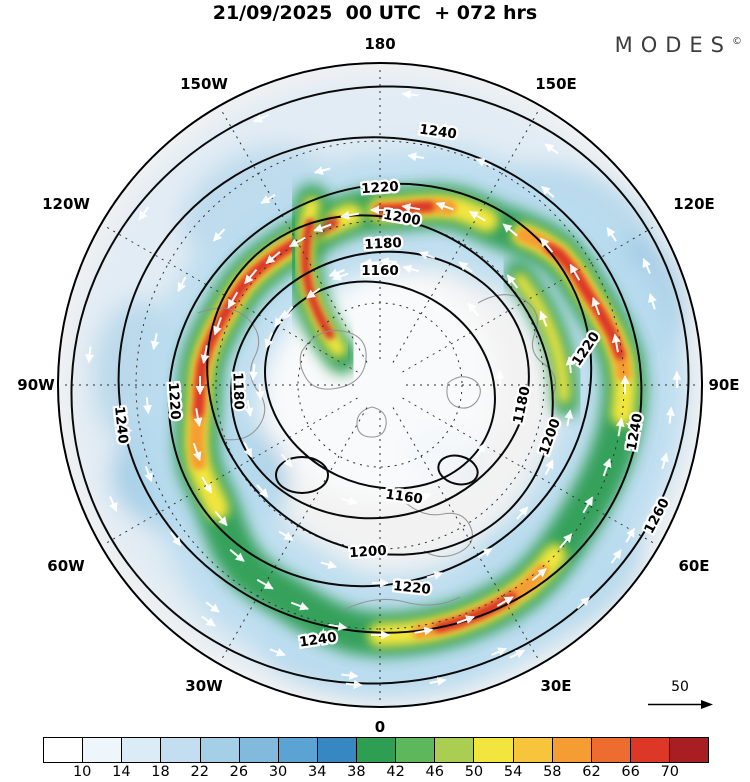  I want to click on colorbar-tick: 34, so click(317, 772).